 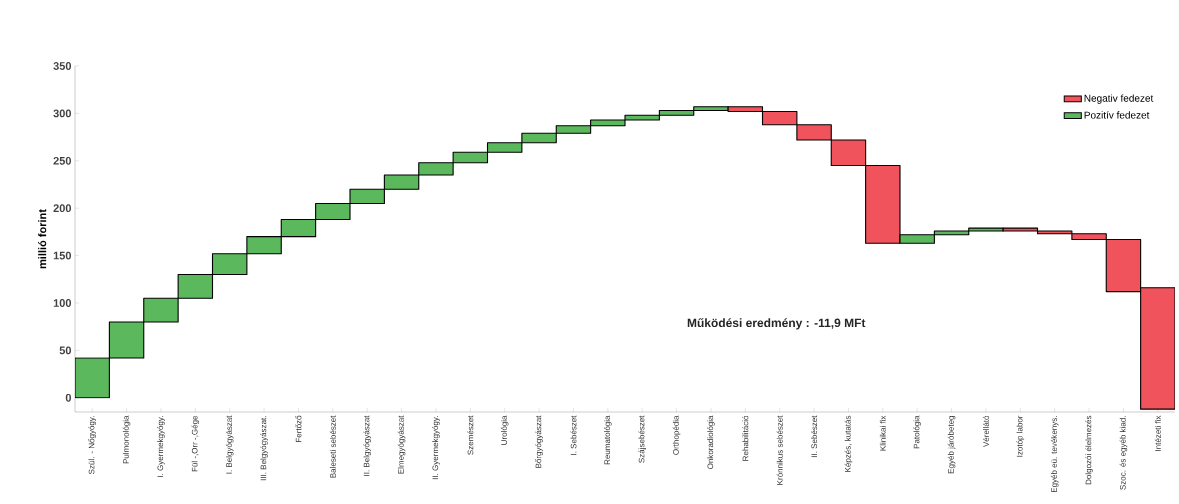 I want to click on legend-label: Negativ fedezet, so click(x=1119, y=99).